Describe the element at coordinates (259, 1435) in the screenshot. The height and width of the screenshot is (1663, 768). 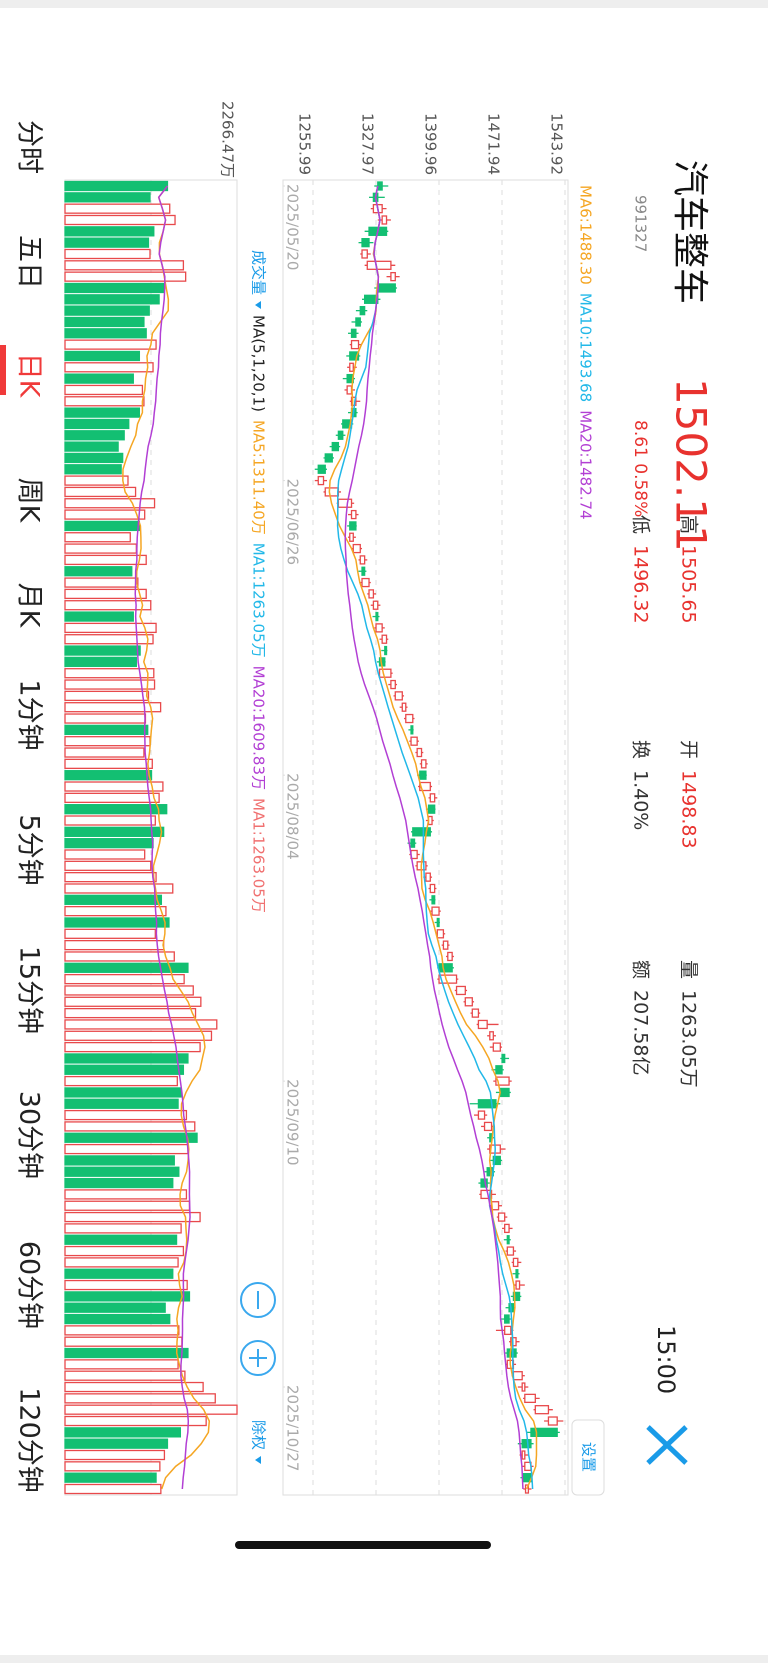
I see `adjust-selector: 除权` at that location.